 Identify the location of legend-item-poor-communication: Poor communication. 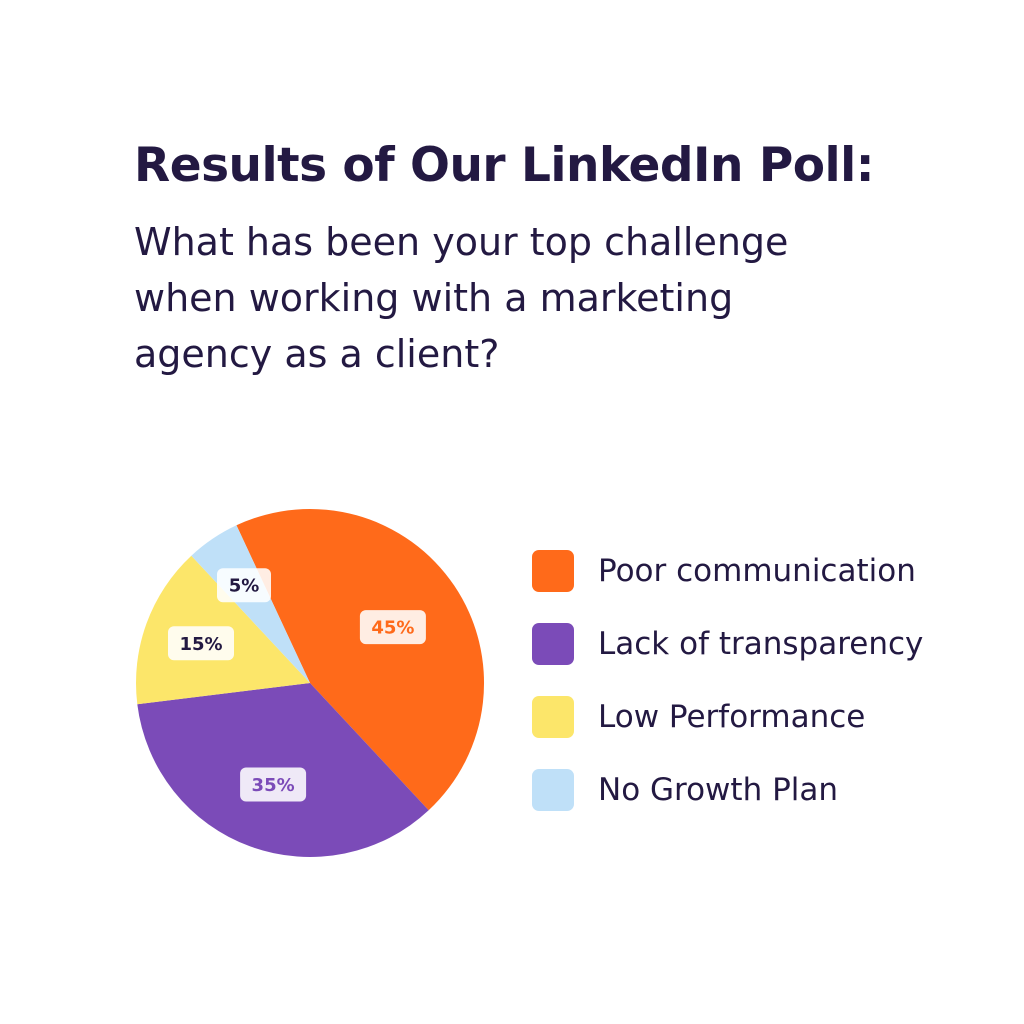
(727, 571).